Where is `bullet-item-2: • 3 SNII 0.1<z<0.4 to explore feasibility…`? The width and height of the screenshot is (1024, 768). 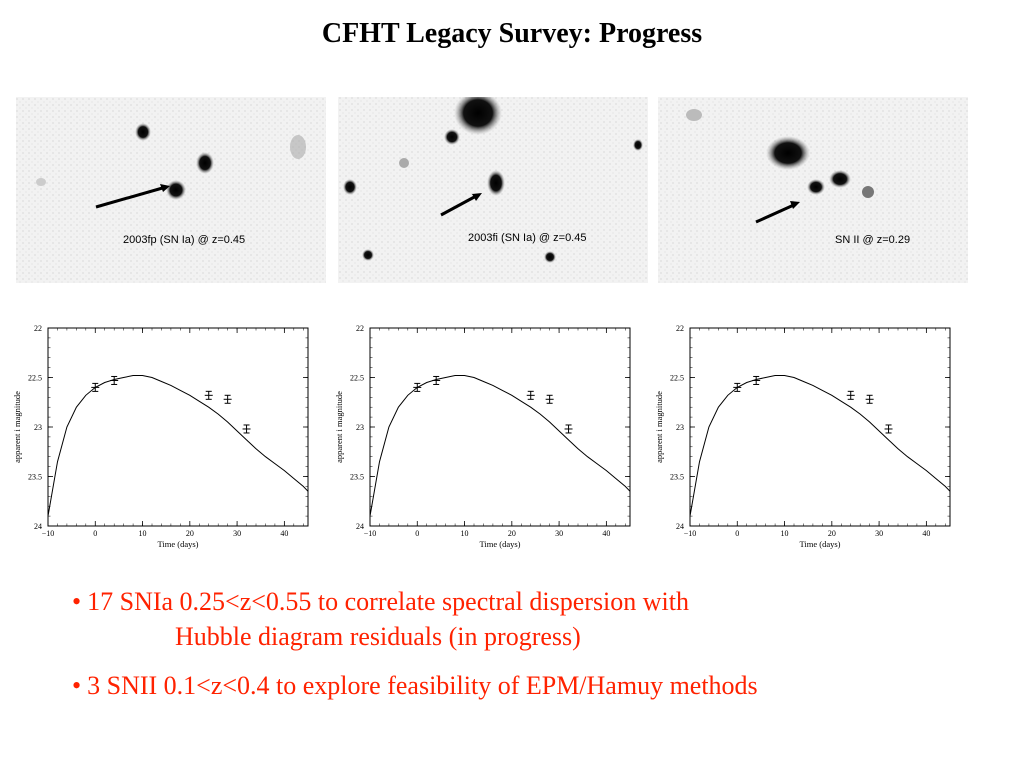
bullet-item-2: • 3 SNII 0.1<z<0.4 to explore feasibility… is located at coordinates (537, 685).